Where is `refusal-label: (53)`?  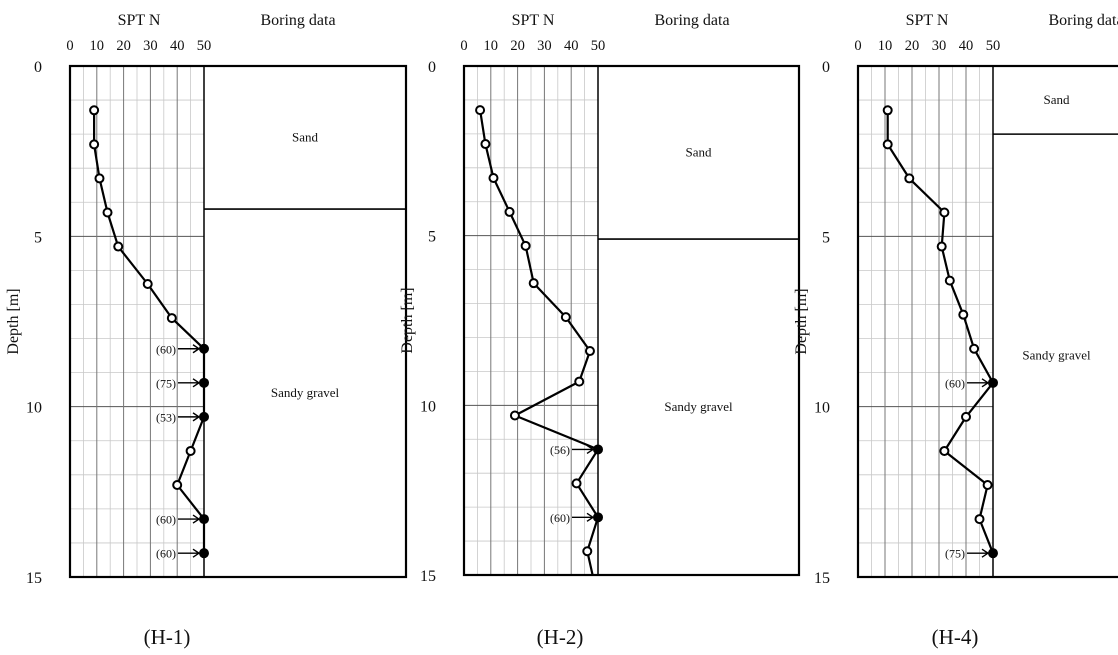
refusal-label: (53) is located at coordinates (166, 417).